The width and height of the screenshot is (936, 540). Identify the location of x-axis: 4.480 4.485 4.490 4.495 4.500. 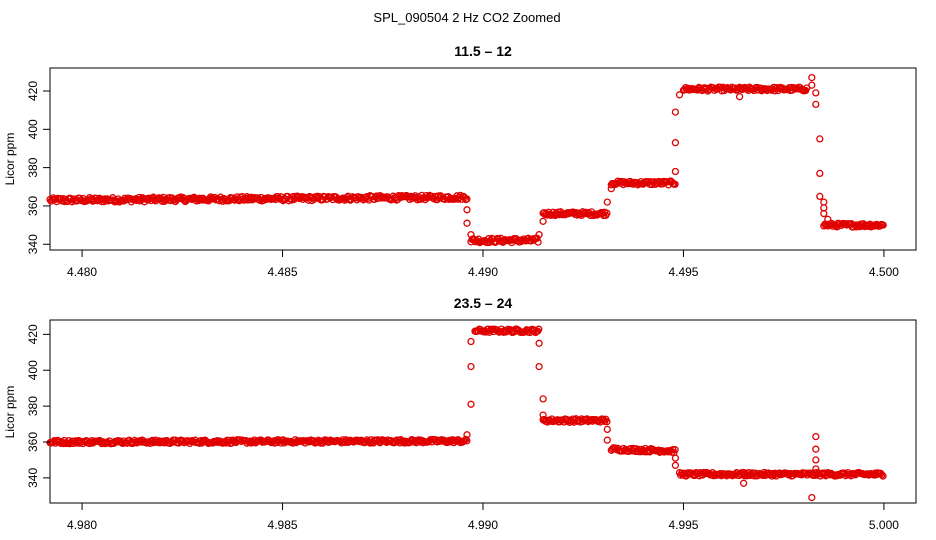
(483, 264).